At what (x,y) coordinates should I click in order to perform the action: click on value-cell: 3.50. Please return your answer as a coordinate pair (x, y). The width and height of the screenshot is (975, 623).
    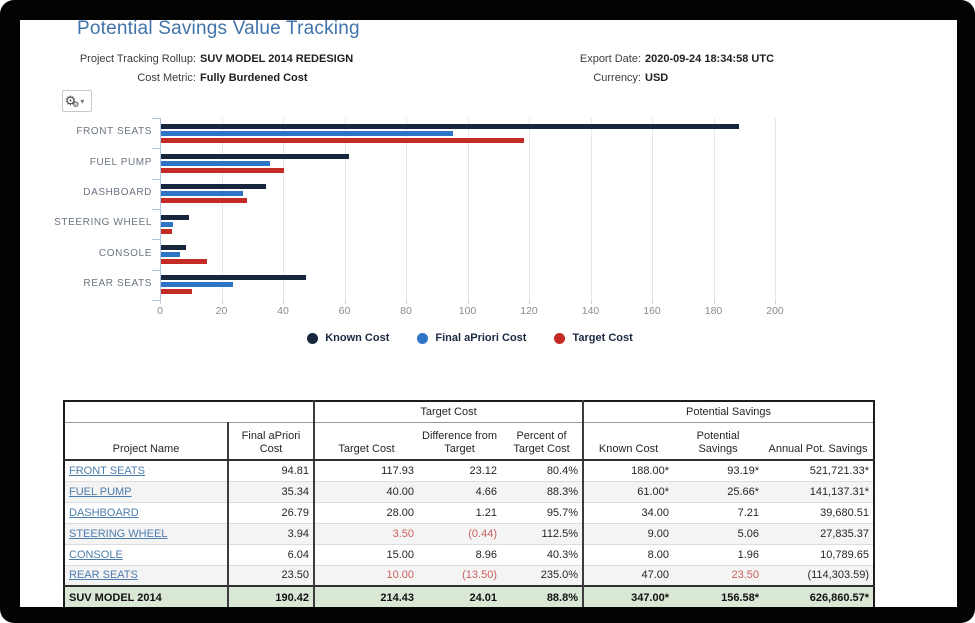
    Looking at the image, I should click on (366, 533).